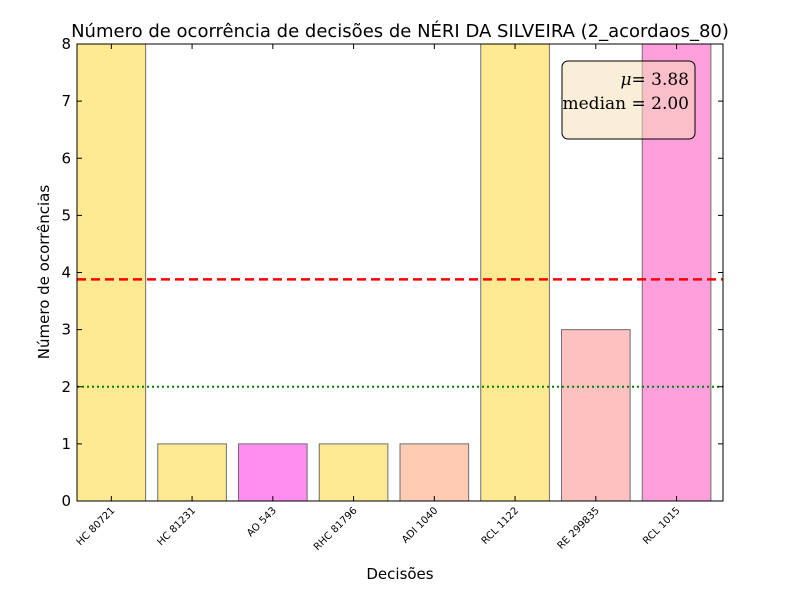  What do you see at coordinates (66, 330) in the screenshot?
I see `y-tick-label: 3` at bounding box center [66, 330].